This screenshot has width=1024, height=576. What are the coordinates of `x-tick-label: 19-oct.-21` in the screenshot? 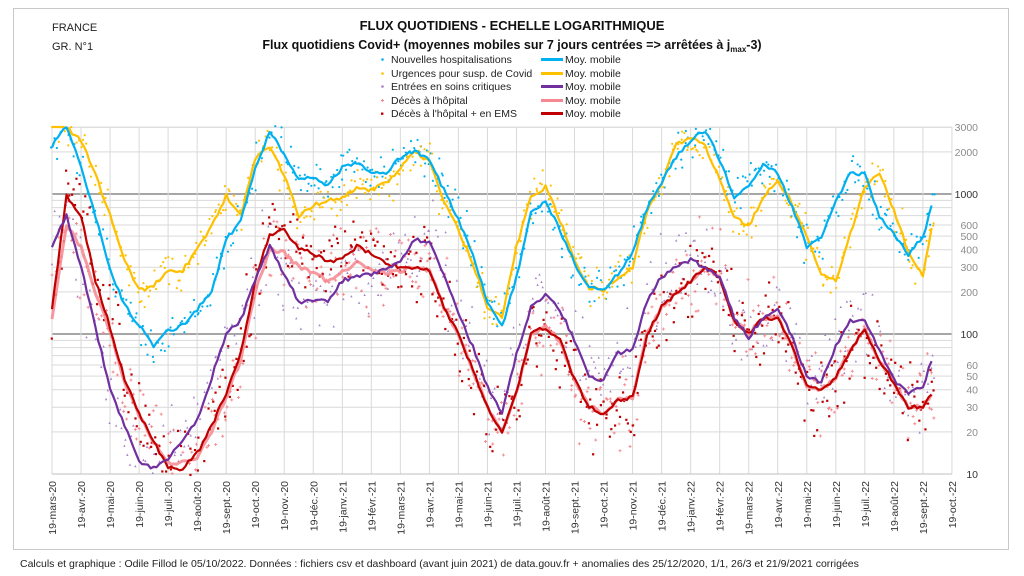 It's located at (605, 504).